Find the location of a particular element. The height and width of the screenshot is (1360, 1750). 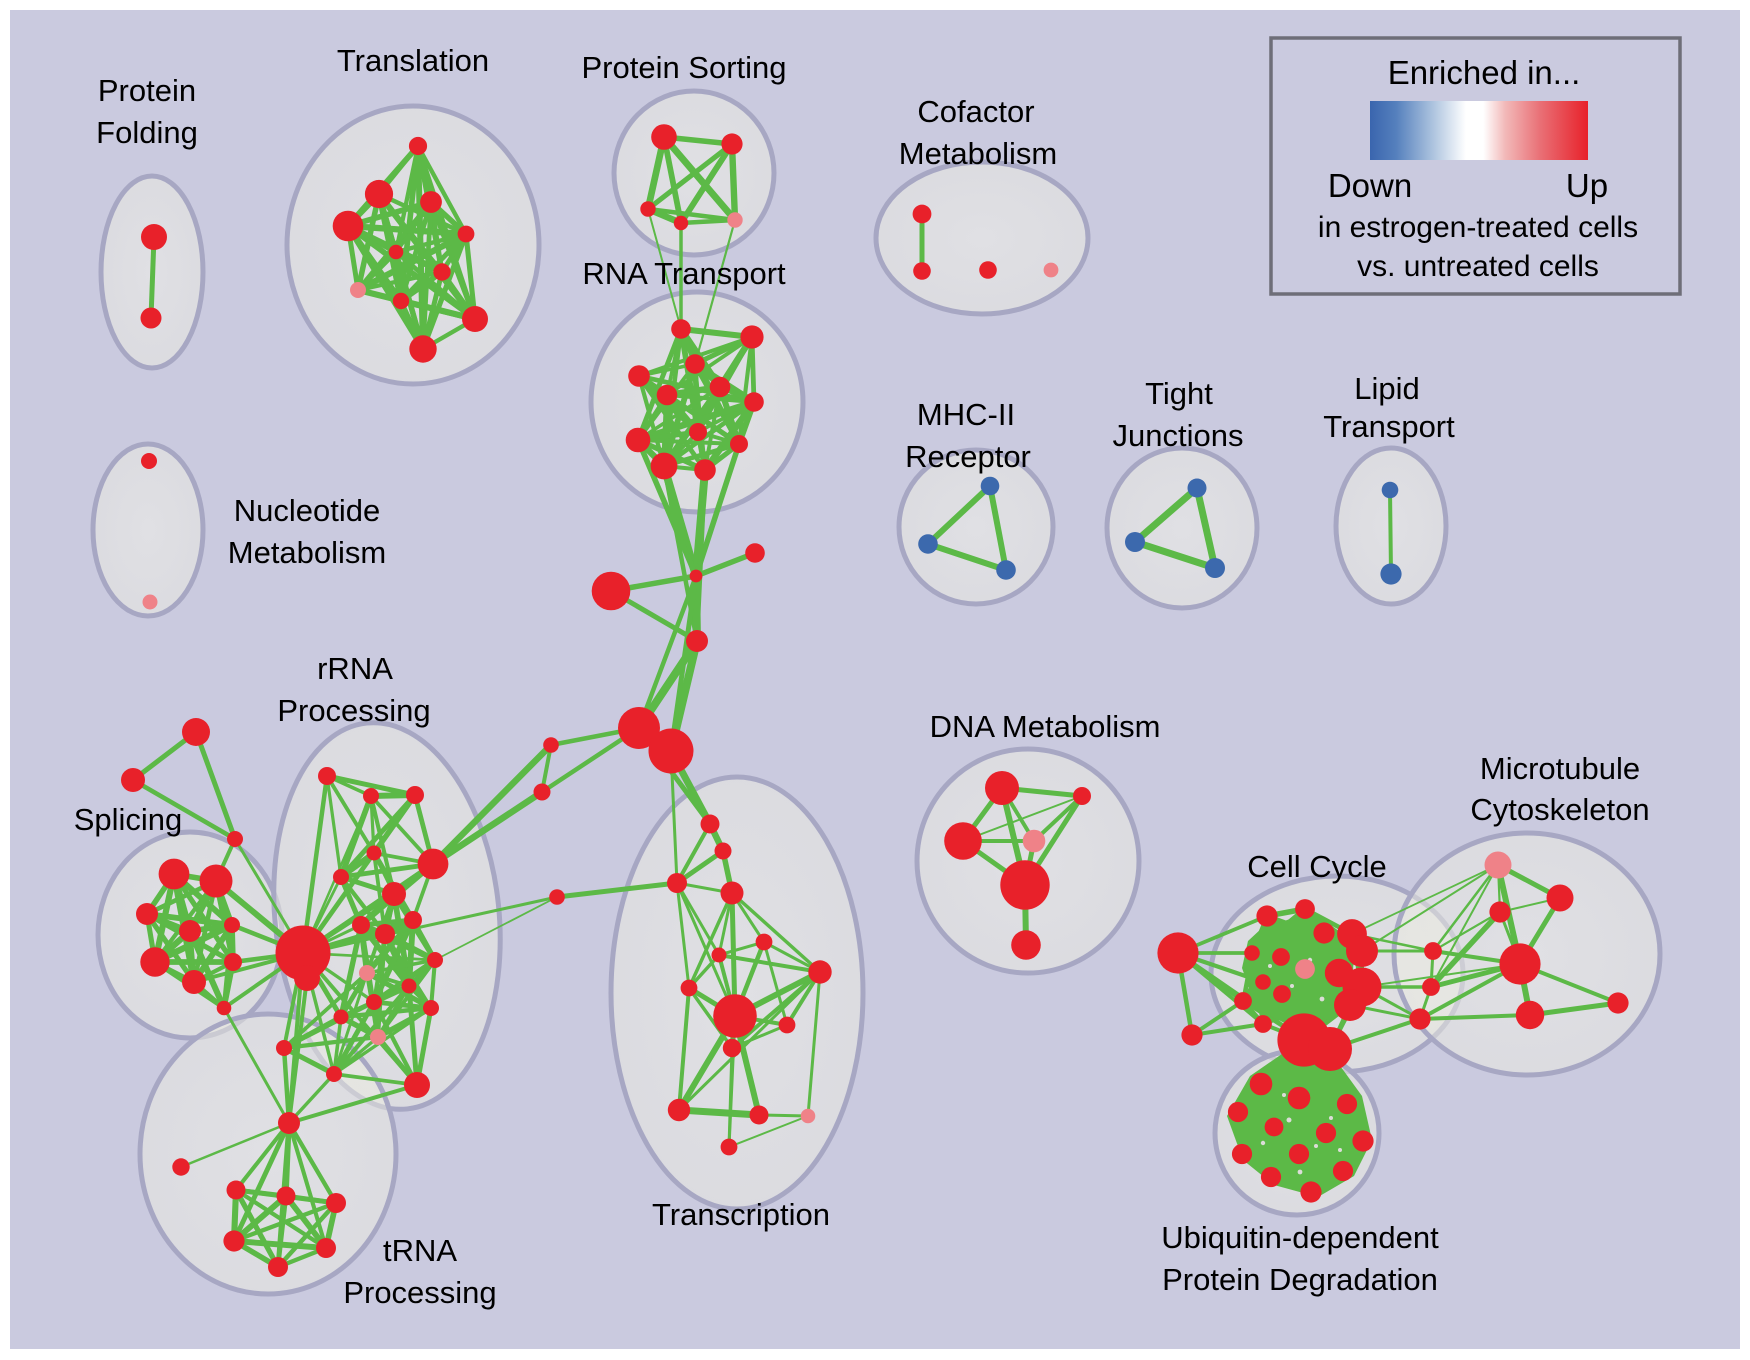

svg-text: Up is located at coordinates (1587, 185).